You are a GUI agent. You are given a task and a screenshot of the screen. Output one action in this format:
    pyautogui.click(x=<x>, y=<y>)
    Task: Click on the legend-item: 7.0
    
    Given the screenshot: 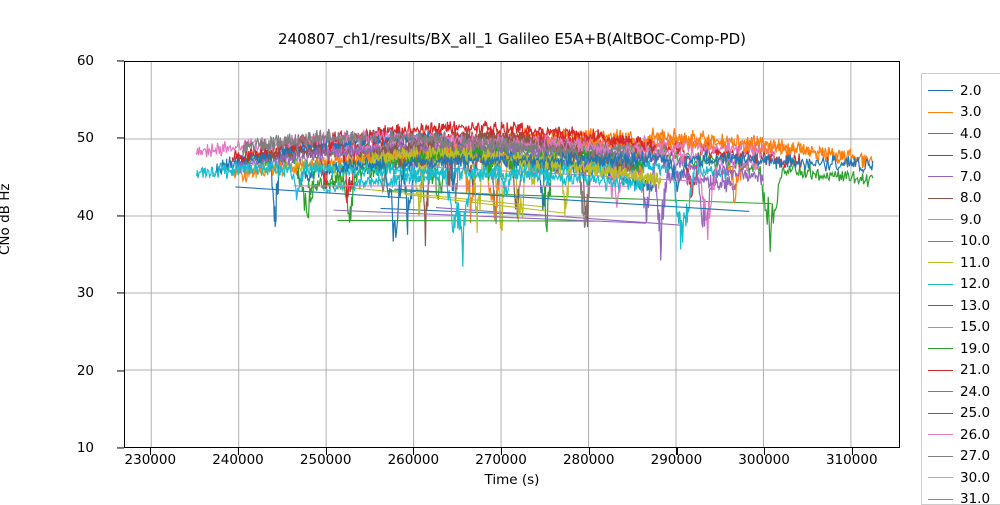 What is the action you would take?
    pyautogui.click(x=961, y=177)
    